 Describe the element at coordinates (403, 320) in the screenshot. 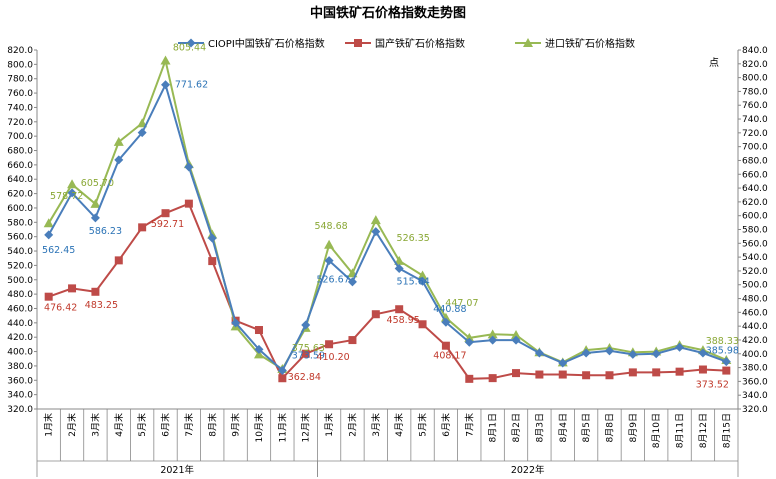

I see `data-label: 458.95` at that location.